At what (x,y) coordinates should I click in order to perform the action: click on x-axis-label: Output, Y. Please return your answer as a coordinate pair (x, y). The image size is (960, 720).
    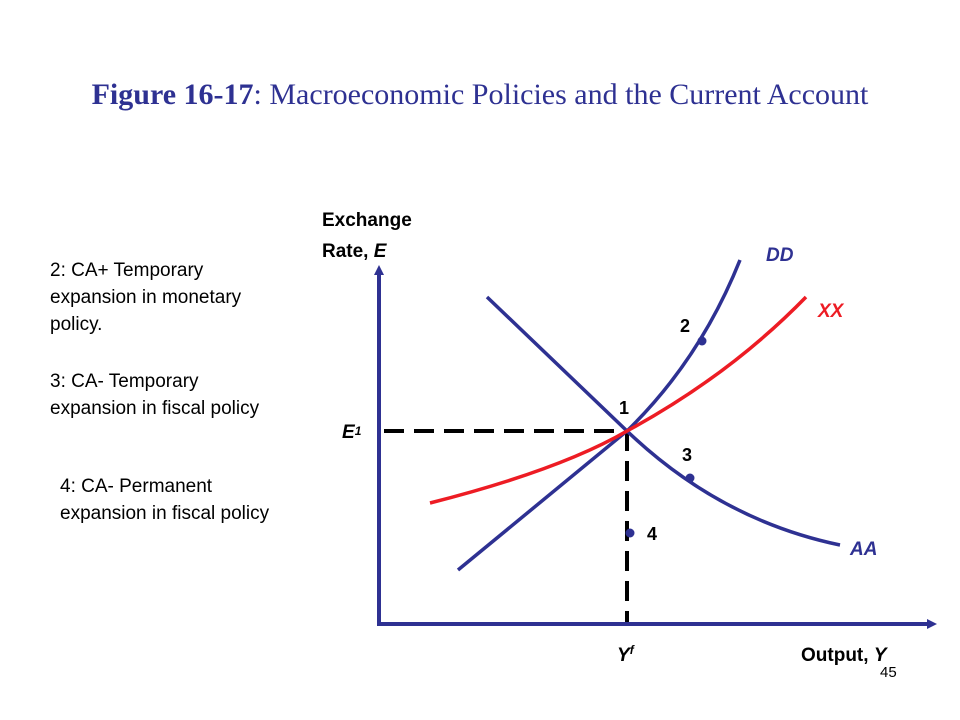
    Looking at the image, I should click on (845, 655).